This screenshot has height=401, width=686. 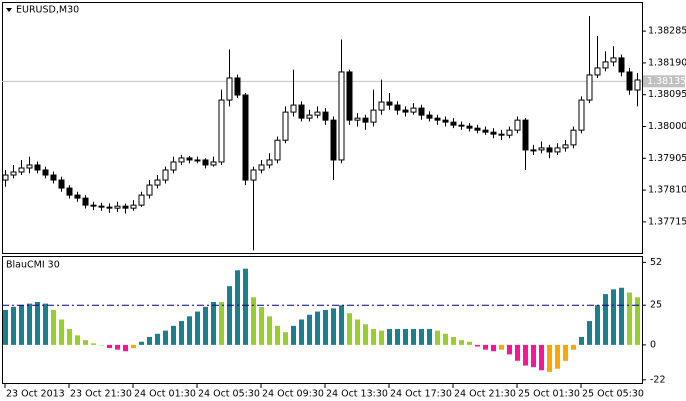 What do you see at coordinates (667, 190) in the screenshot?
I see `y-tick-label: 1.37810` at bounding box center [667, 190].